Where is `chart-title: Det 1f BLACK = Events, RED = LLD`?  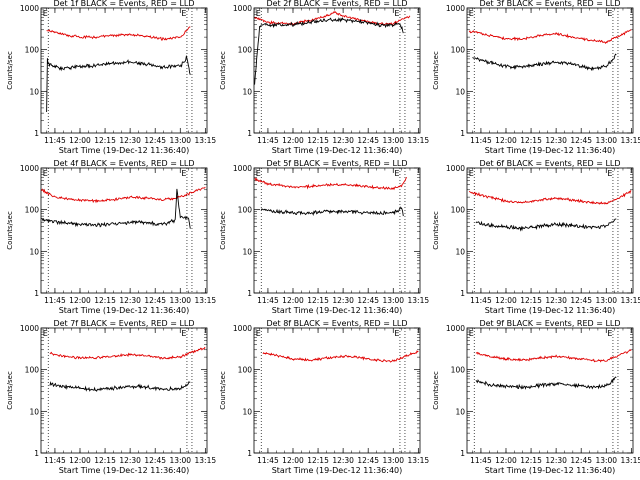
chart-title: Det 1f BLACK = Events, RED = LLD is located at coordinates (123, 4).